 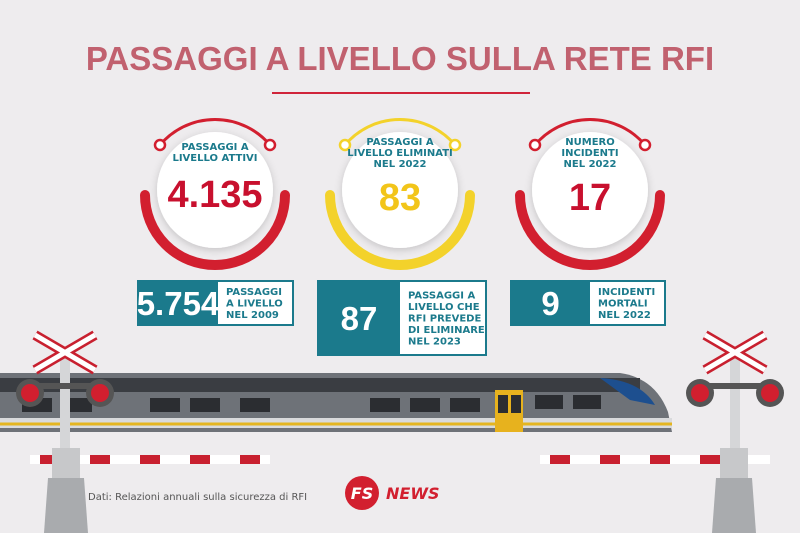 I want to click on stat-label: LIVELLO ATTIVI, so click(x=214, y=158).